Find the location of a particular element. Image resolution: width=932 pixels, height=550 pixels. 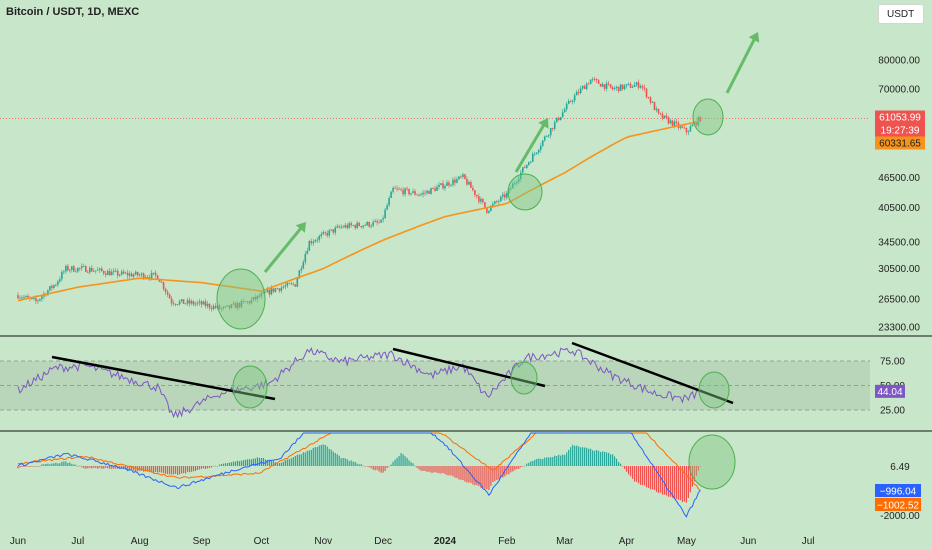

rsi-trendline is located at coordinates (652, 373).